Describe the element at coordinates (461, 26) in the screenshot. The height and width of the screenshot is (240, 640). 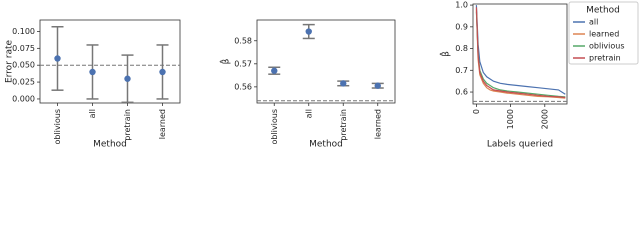
I see `y-tick-label: 0.9` at that location.